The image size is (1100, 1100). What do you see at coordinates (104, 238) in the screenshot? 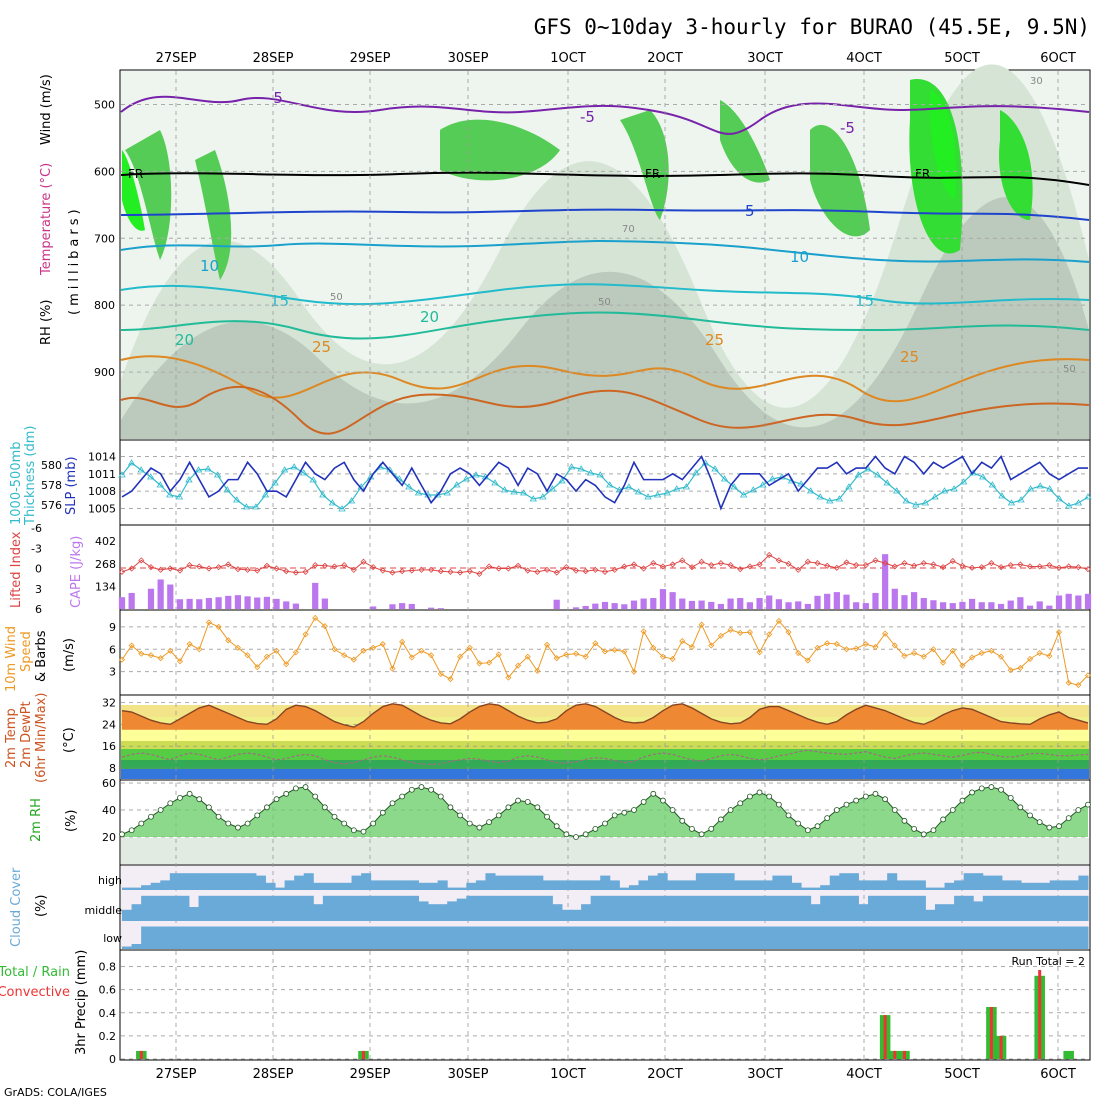
I see `pressure-tick: 700` at bounding box center [104, 238].